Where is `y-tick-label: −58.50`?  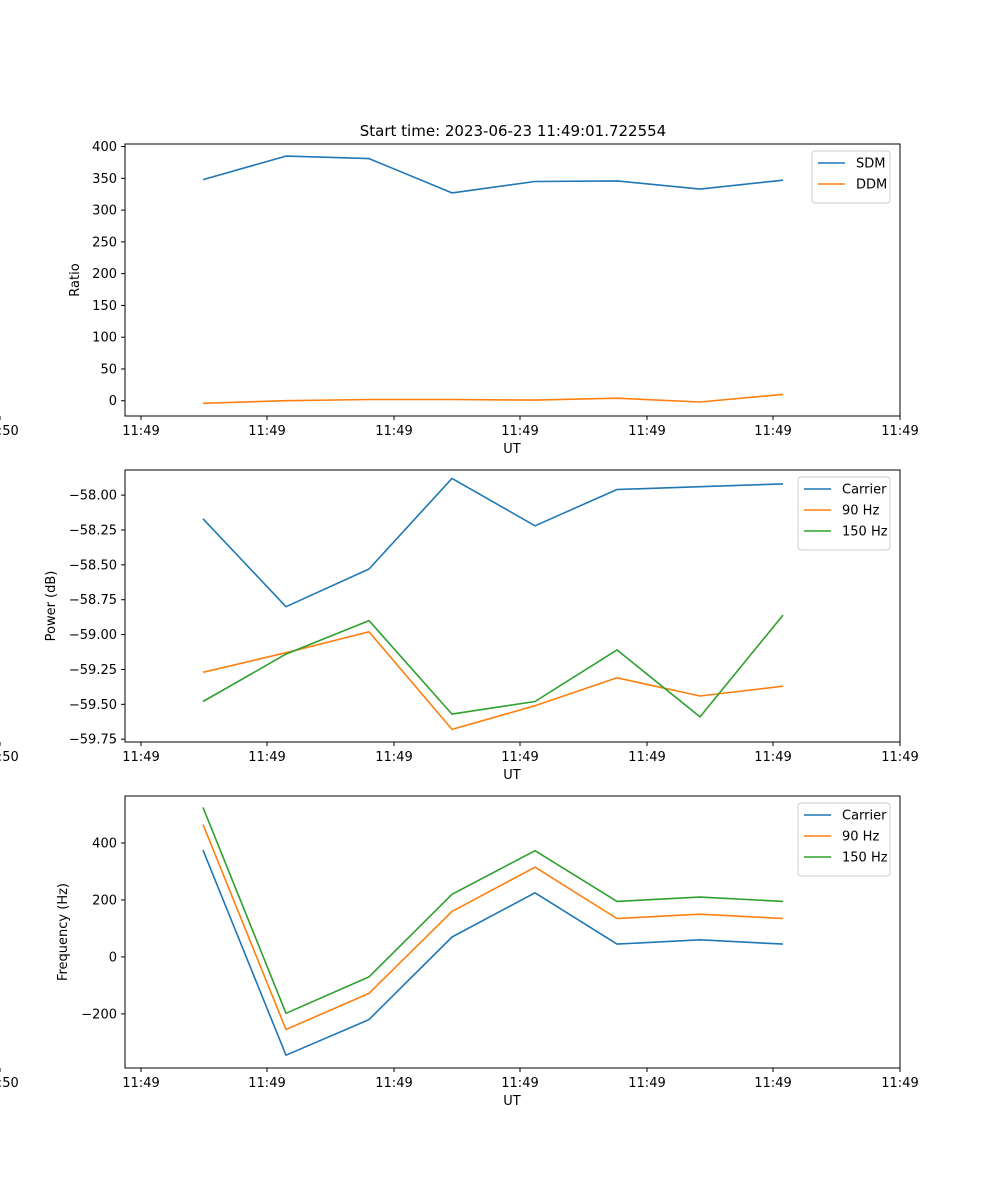
y-tick-label: −58.50 is located at coordinates (93, 565).